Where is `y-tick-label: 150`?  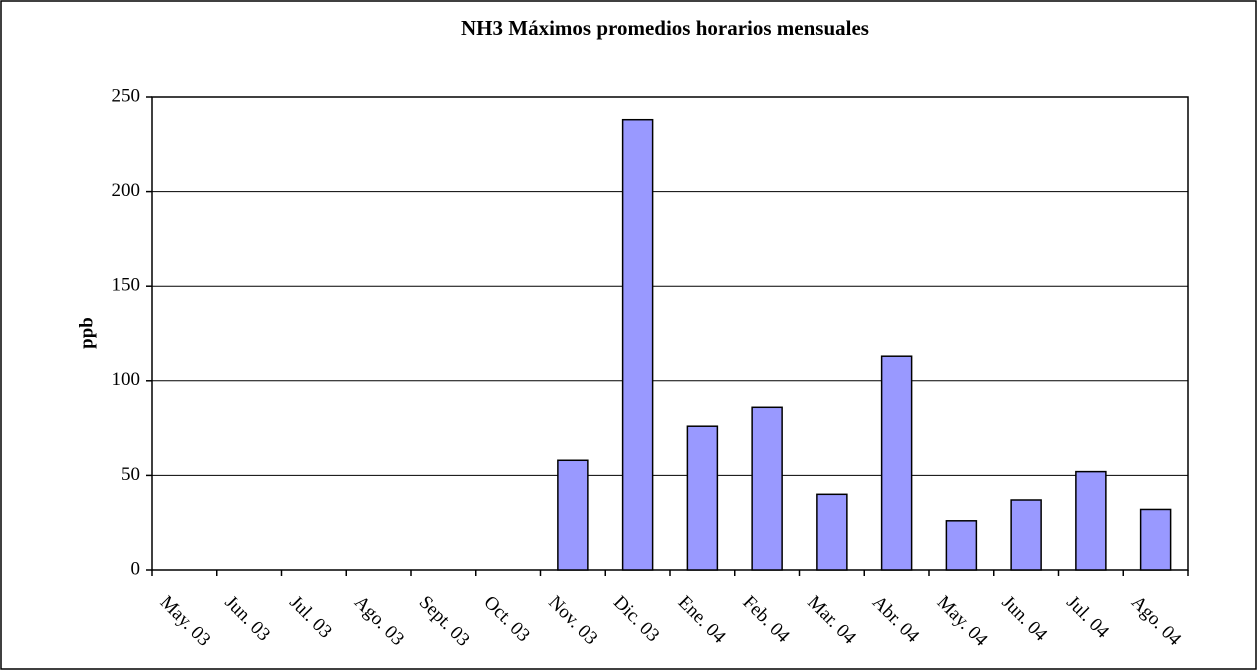
y-tick-label: 150 is located at coordinates (126, 285).